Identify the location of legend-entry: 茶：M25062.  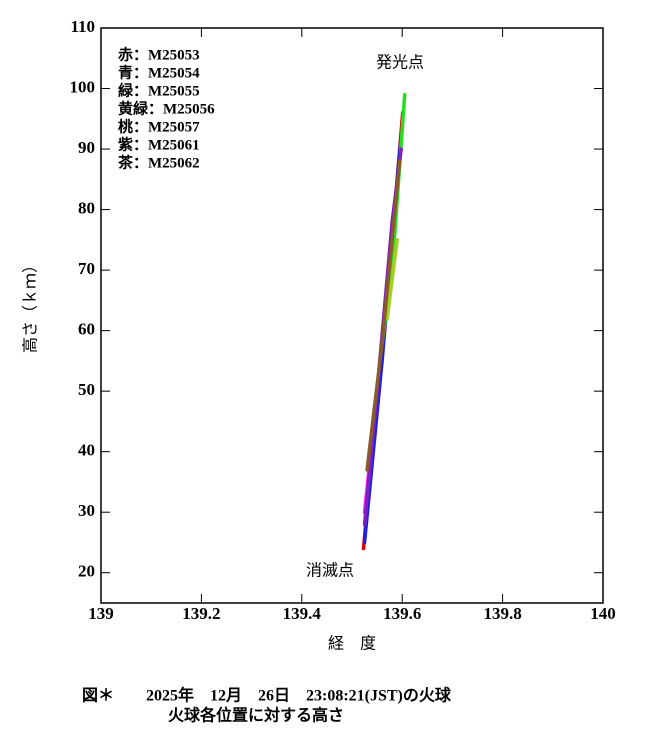
(159, 162).